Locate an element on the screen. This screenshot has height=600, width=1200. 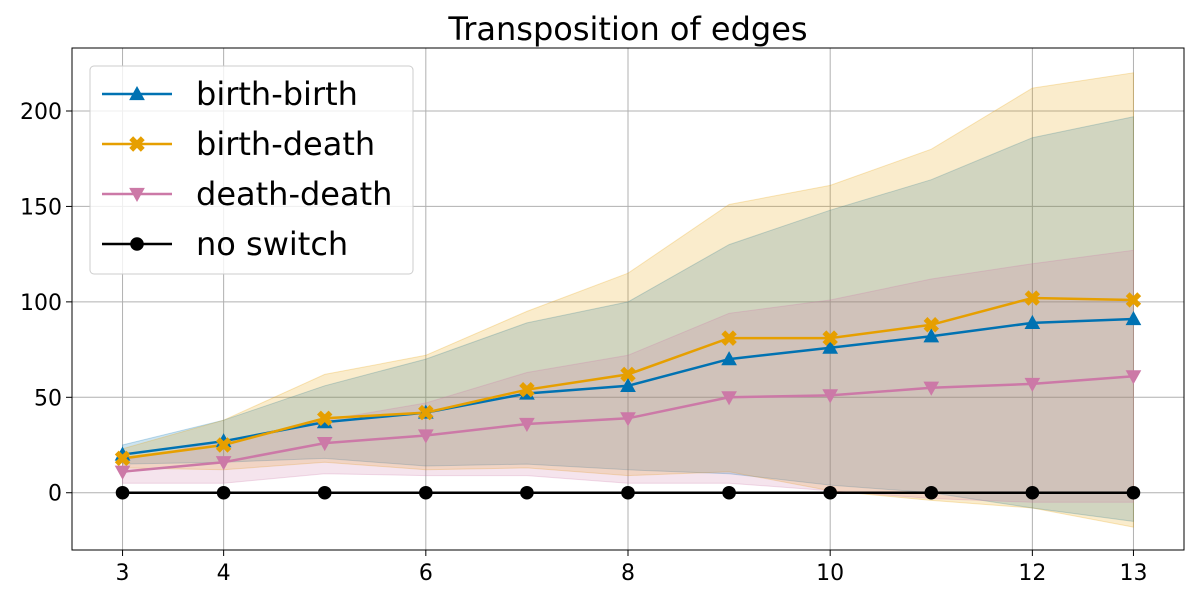
legend-label-birth-death: birth-death is located at coordinates (285, 144).